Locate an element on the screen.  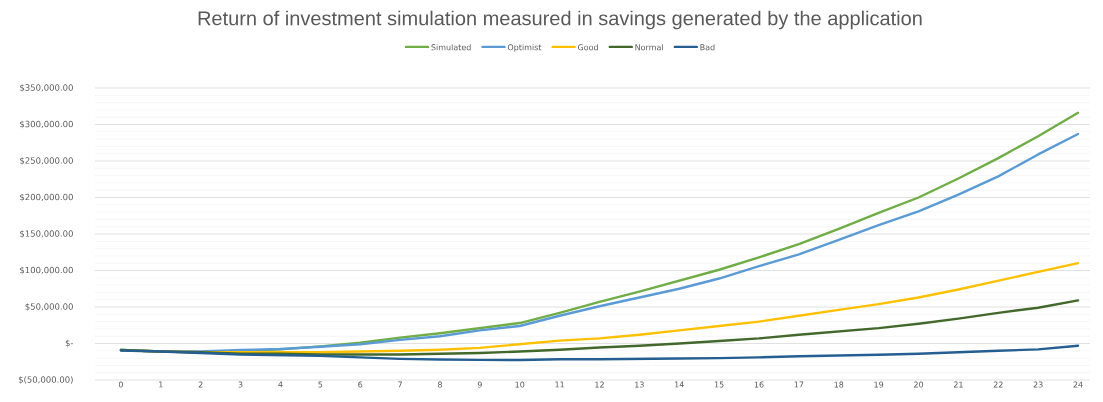
x-tick-label: 13 is located at coordinates (639, 384).